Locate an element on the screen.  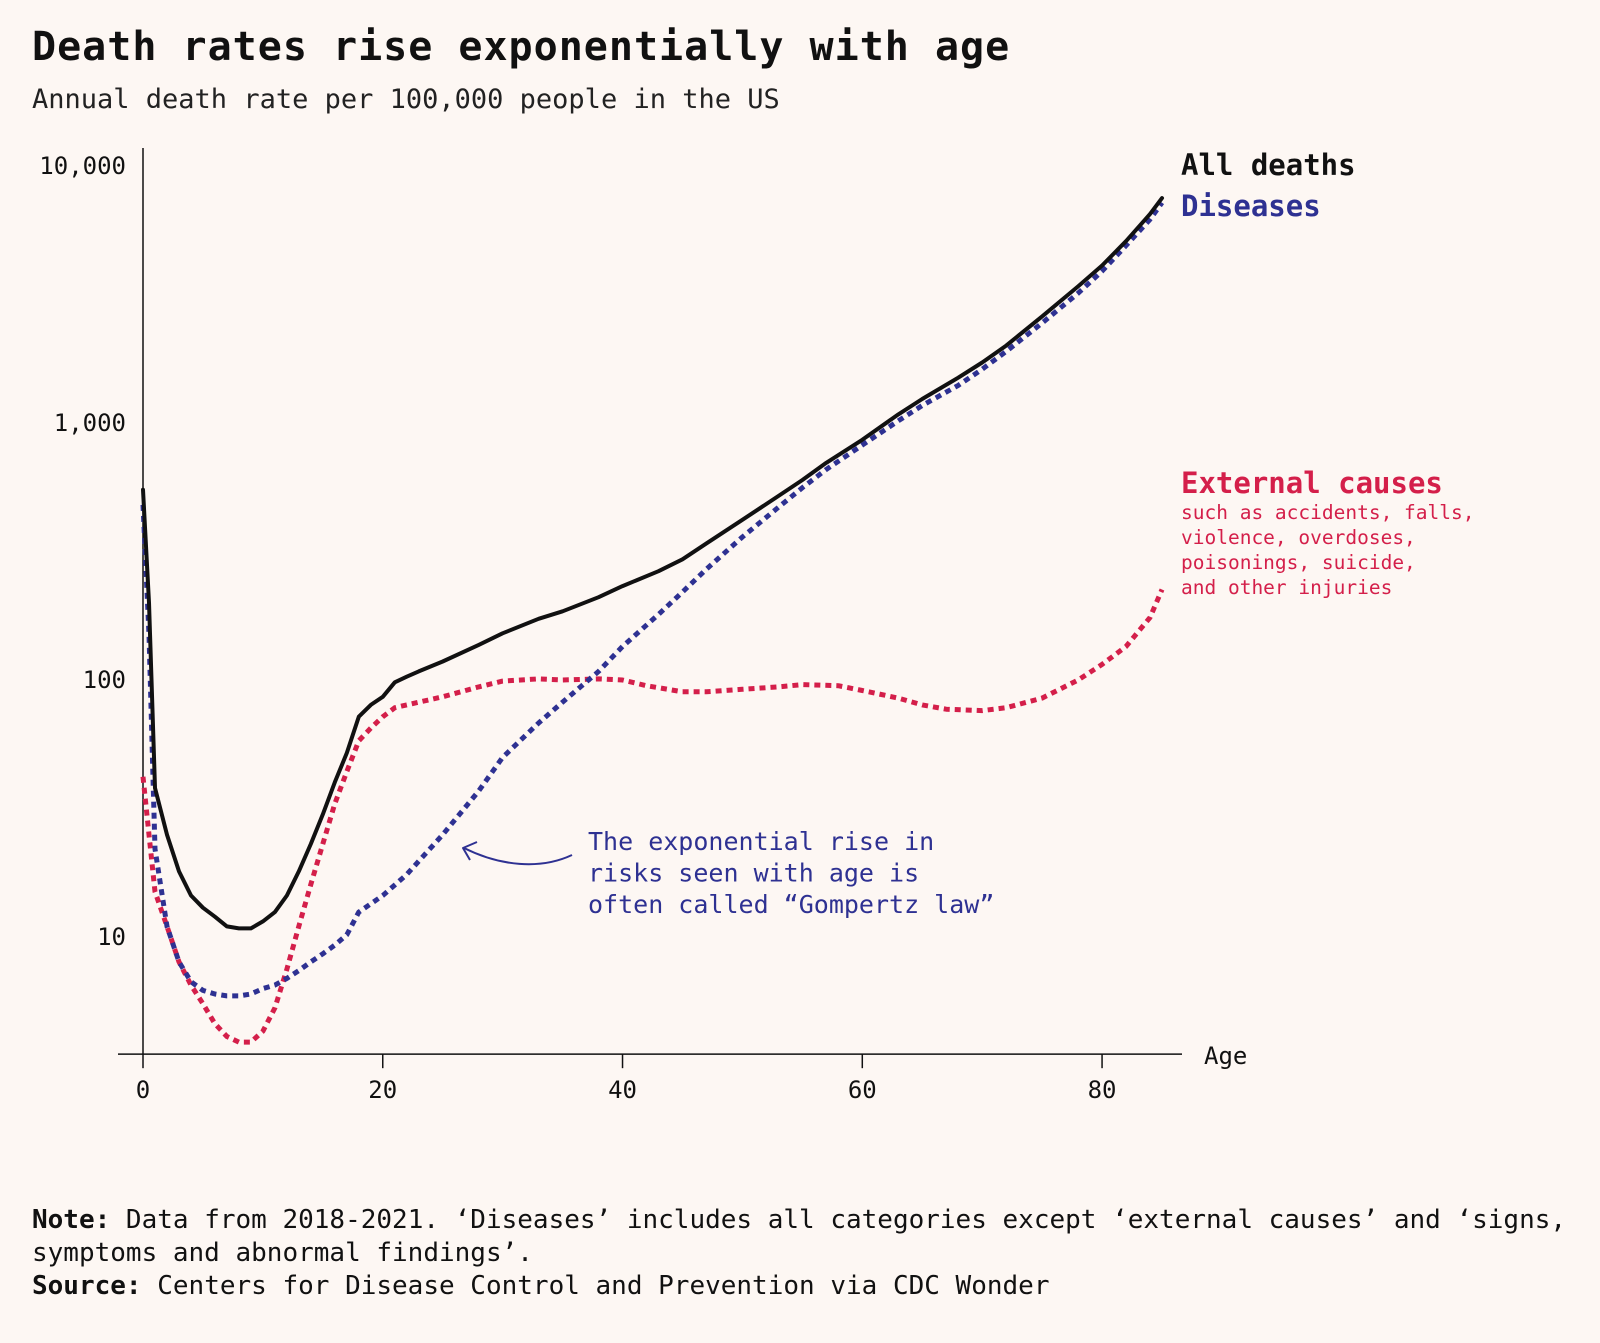
external-causes-description: and other injuries is located at coordinates (1286, 587).